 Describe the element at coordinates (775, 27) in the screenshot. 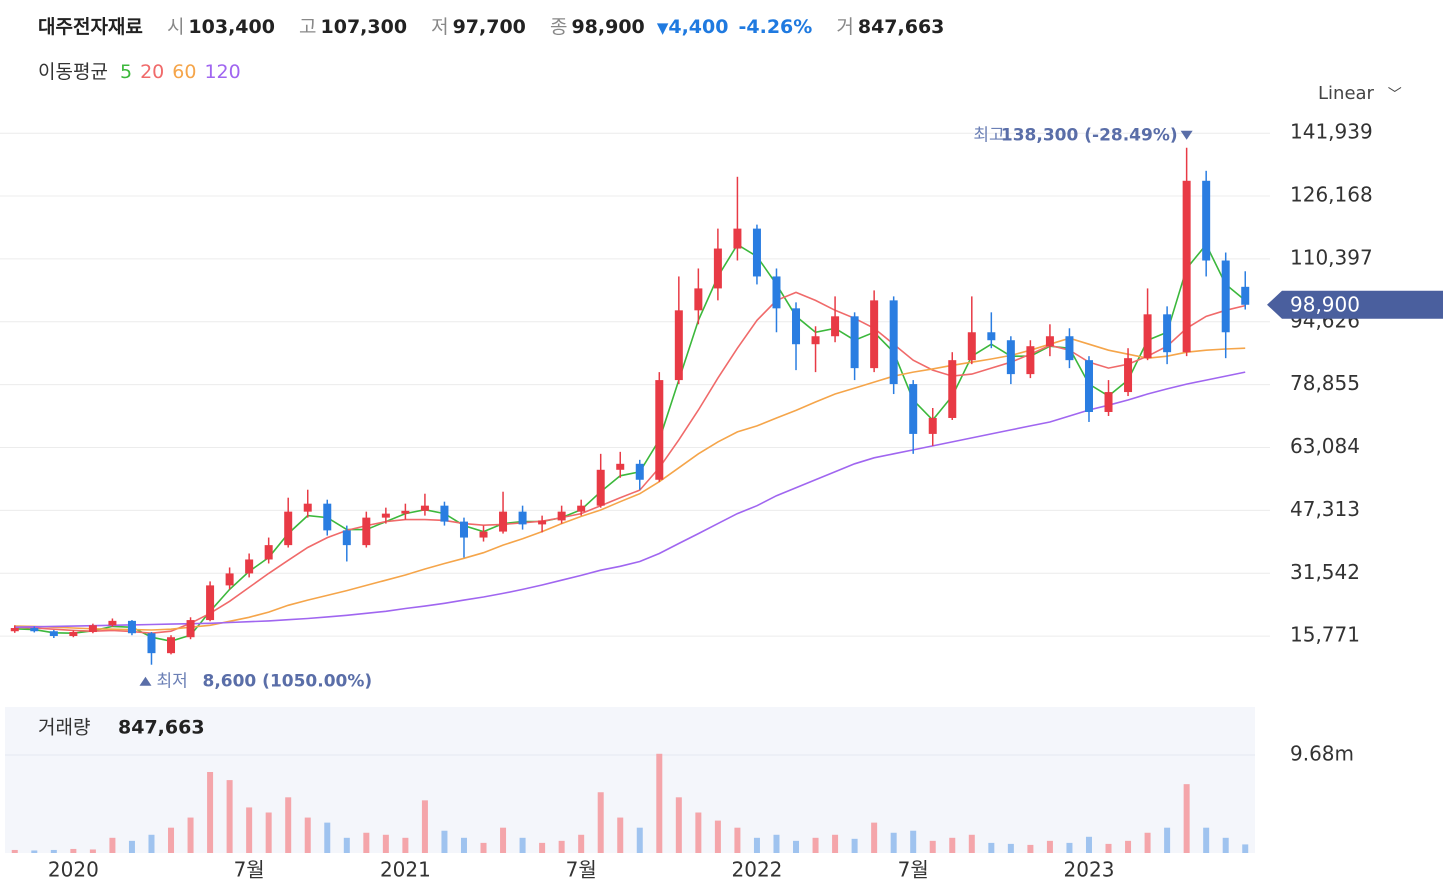

I see `change-pct: -4.26%` at that location.